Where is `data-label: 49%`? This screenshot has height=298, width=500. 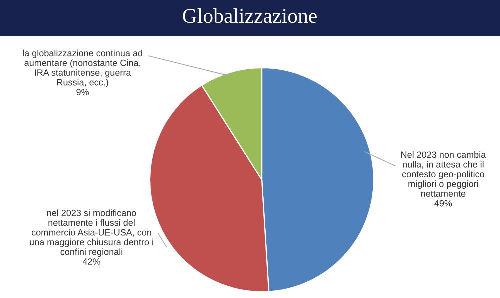
data-label: 49% is located at coordinates (443, 203).